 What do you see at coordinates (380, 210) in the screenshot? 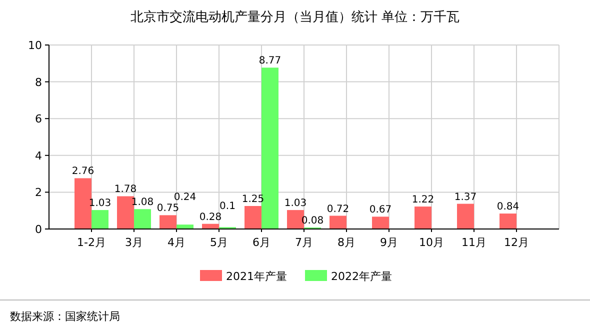
I see `data-label: 0.67` at bounding box center [380, 210].